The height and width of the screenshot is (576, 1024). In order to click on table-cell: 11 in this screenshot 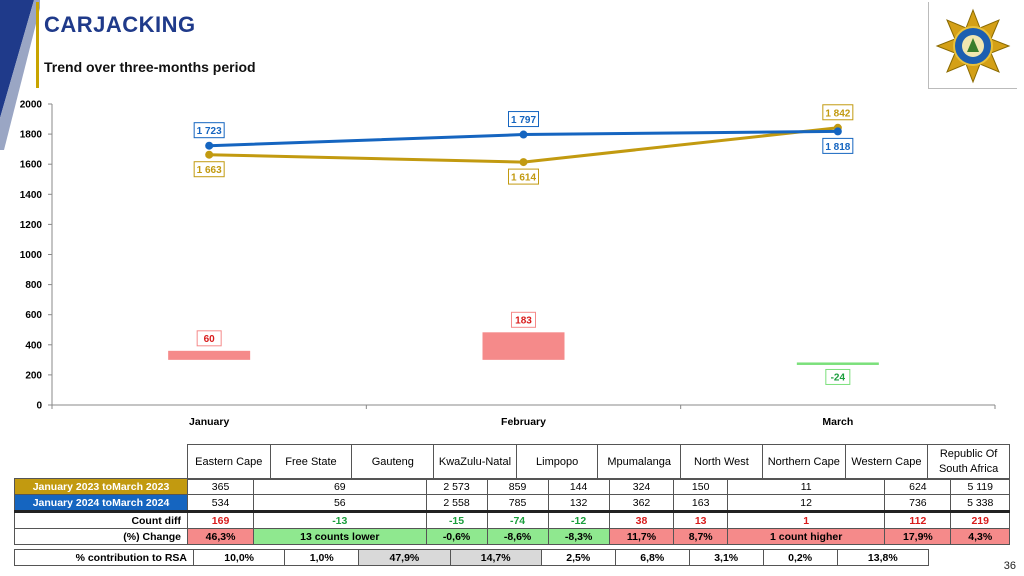, I will do `click(806, 486)`.